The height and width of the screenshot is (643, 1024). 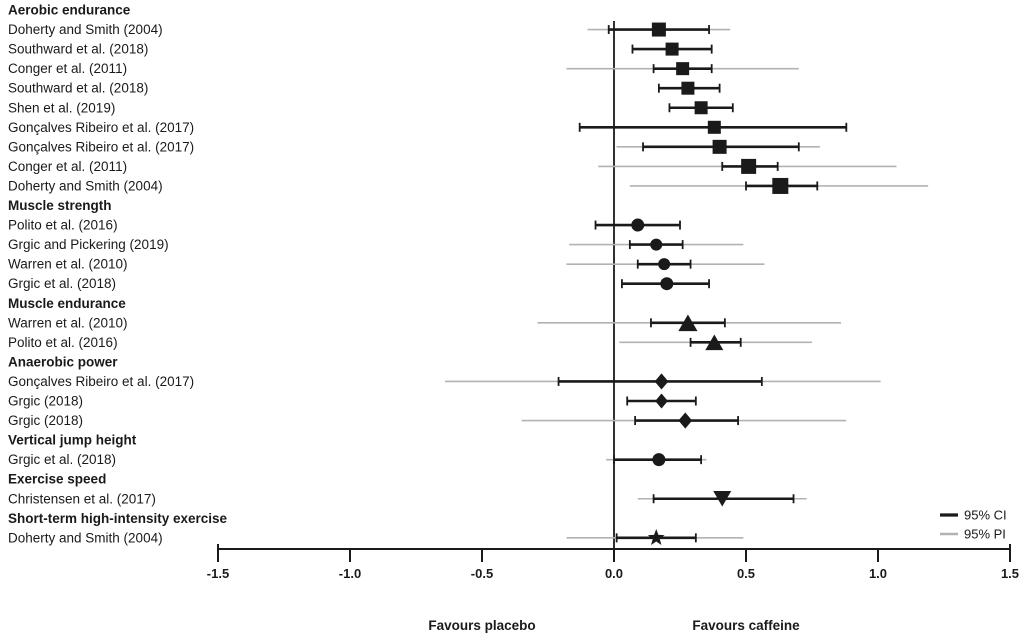 I want to click on axis-tick-label: -1.0, so click(x=350, y=573).